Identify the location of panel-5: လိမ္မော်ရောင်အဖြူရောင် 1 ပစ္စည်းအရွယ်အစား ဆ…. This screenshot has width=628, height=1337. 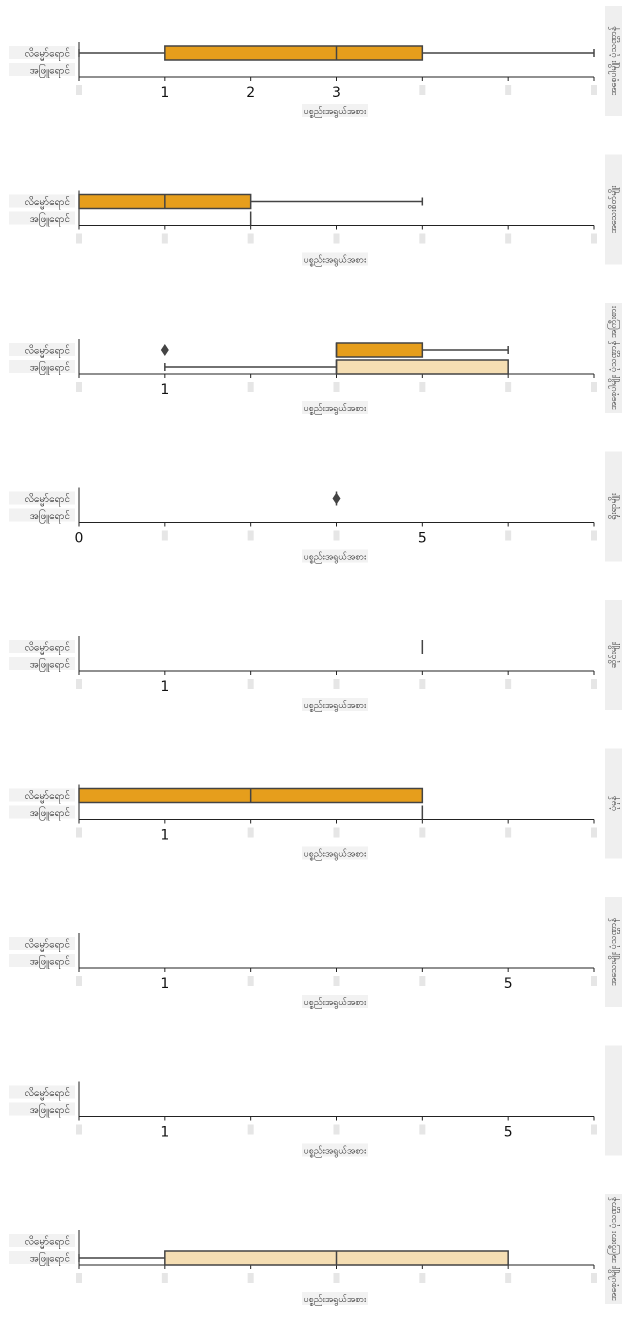
(315, 656).